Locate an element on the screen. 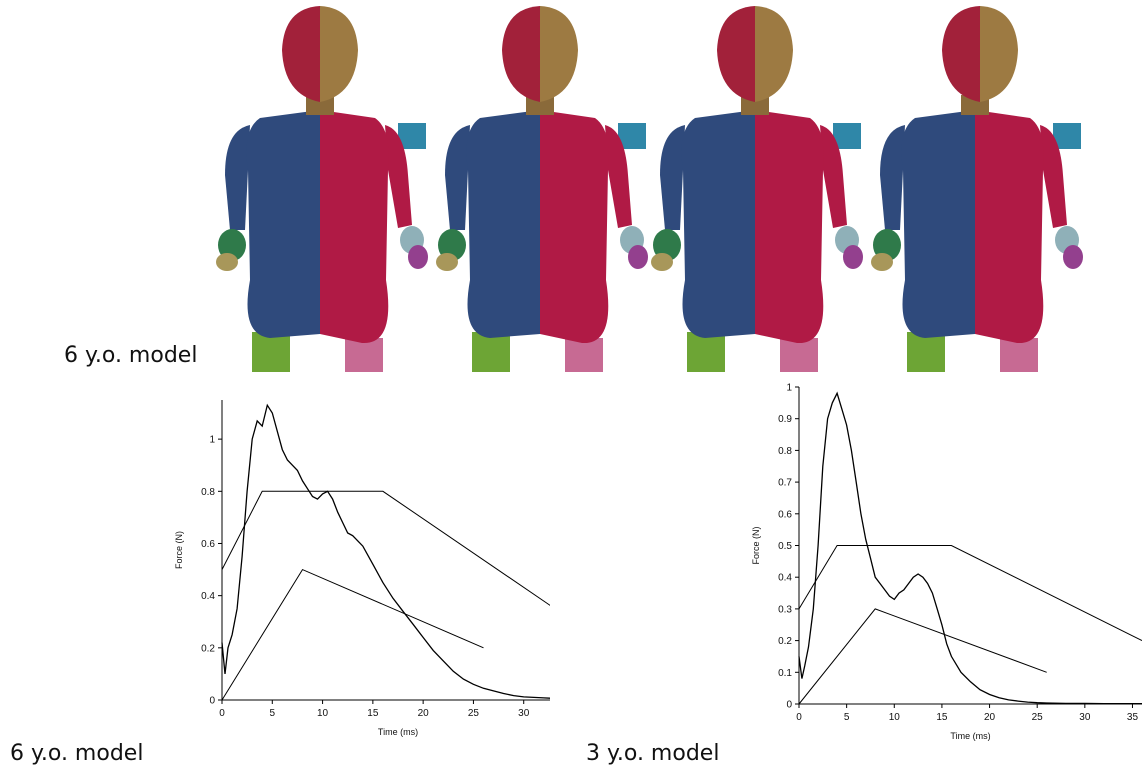 The image size is (1142, 769). top-model-caption: 6 y.o. model is located at coordinates (131, 355).